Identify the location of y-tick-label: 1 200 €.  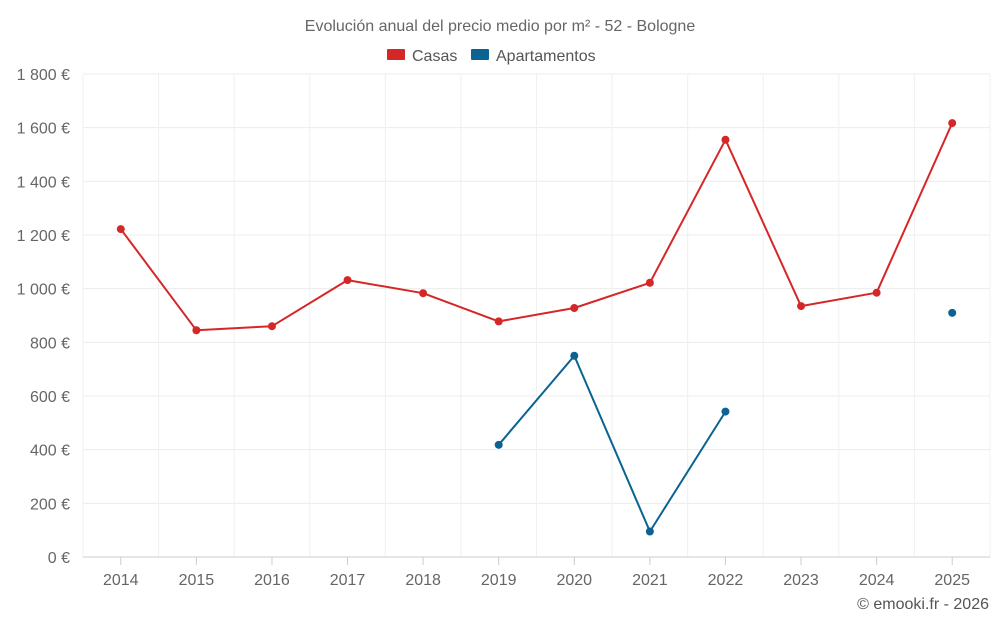
(43, 236).